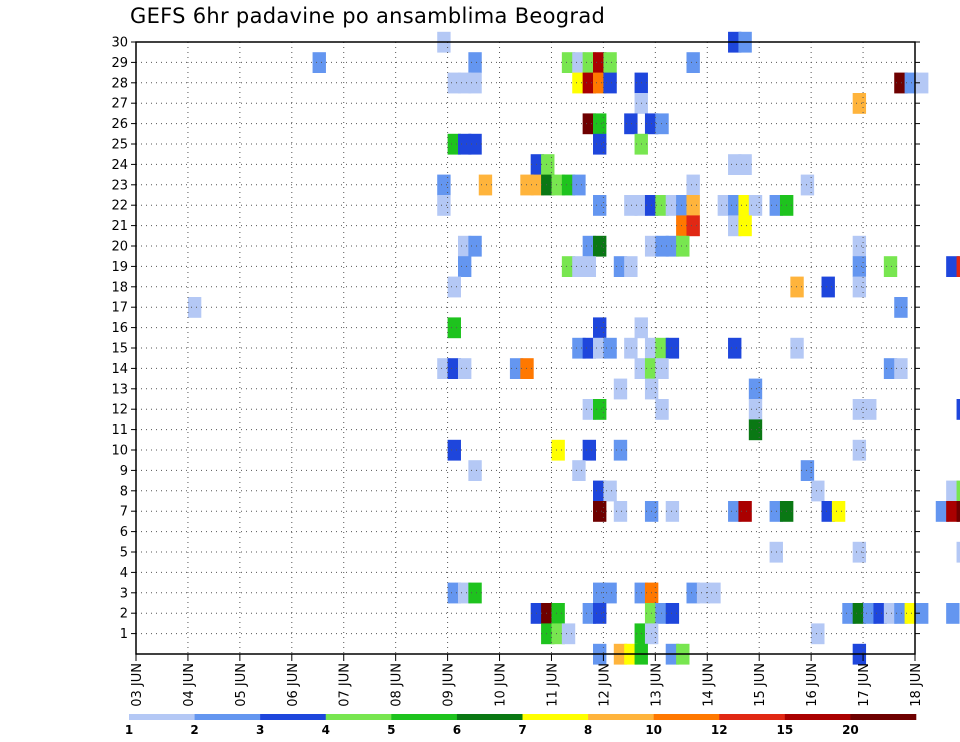 This screenshot has width=960, height=742. I want to click on y-tick-label: 14, so click(119, 369).